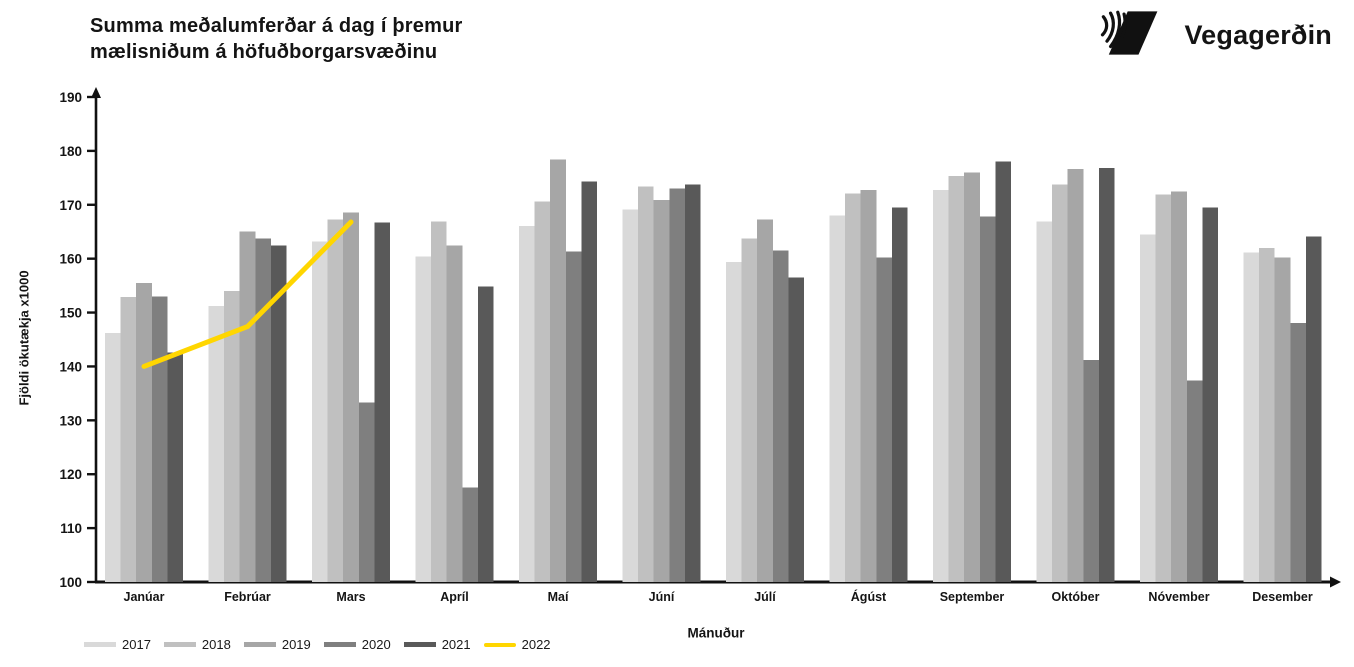 The width and height of the screenshot is (1354, 667). What do you see at coordinates (527, 404) in the screenshot?
I see `bar-2017-m5` at bounding box center [527, 404].